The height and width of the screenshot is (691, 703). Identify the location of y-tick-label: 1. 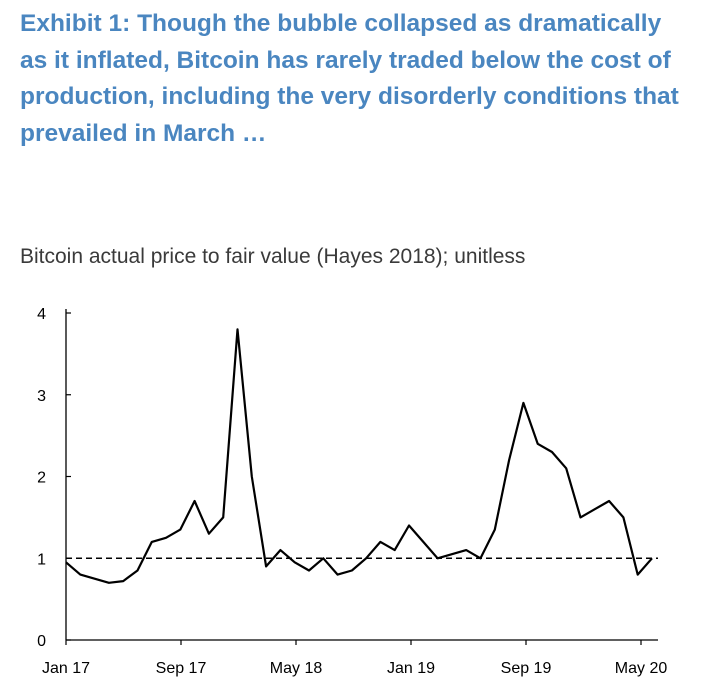
(41, 559).